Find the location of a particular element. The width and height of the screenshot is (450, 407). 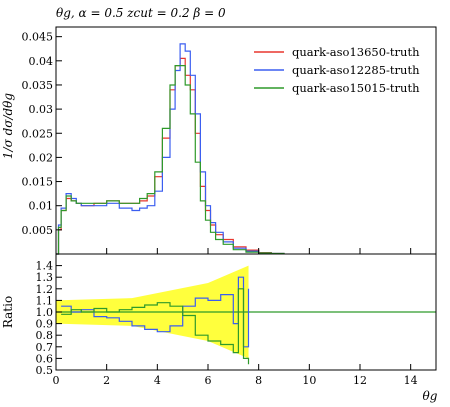

ratio-y-tick-label: 1.1 is located at coordinates (45, 300).